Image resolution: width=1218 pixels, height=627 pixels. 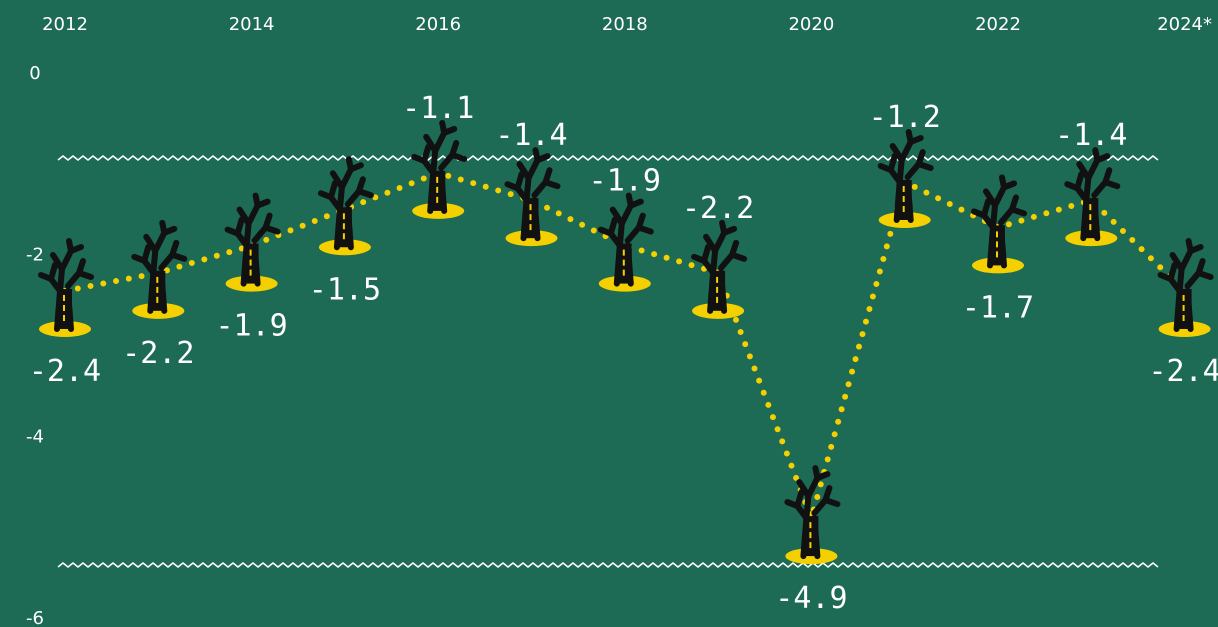 I want to click on y-tick-label: -6, so click(x=35, y=617).